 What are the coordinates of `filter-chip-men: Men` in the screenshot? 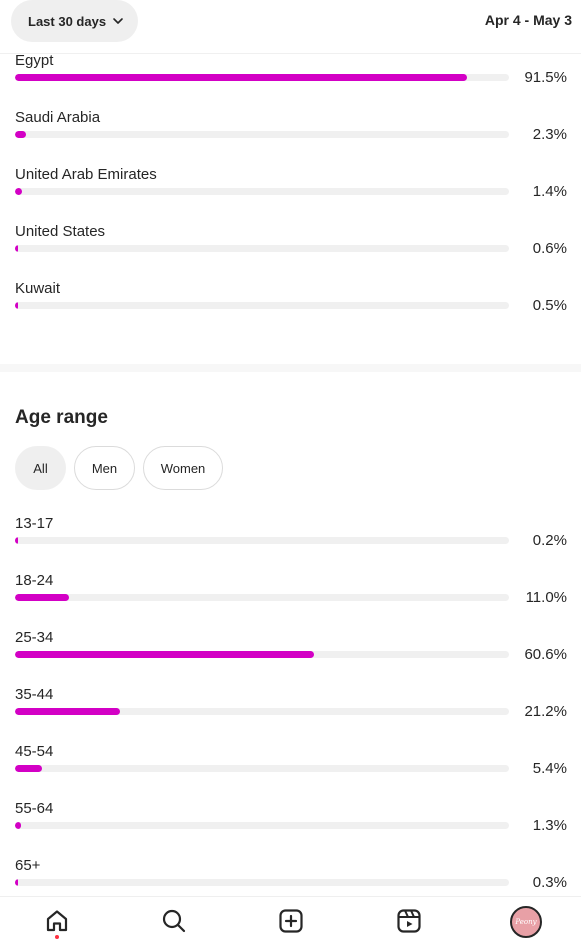 It's located at (104, 468).